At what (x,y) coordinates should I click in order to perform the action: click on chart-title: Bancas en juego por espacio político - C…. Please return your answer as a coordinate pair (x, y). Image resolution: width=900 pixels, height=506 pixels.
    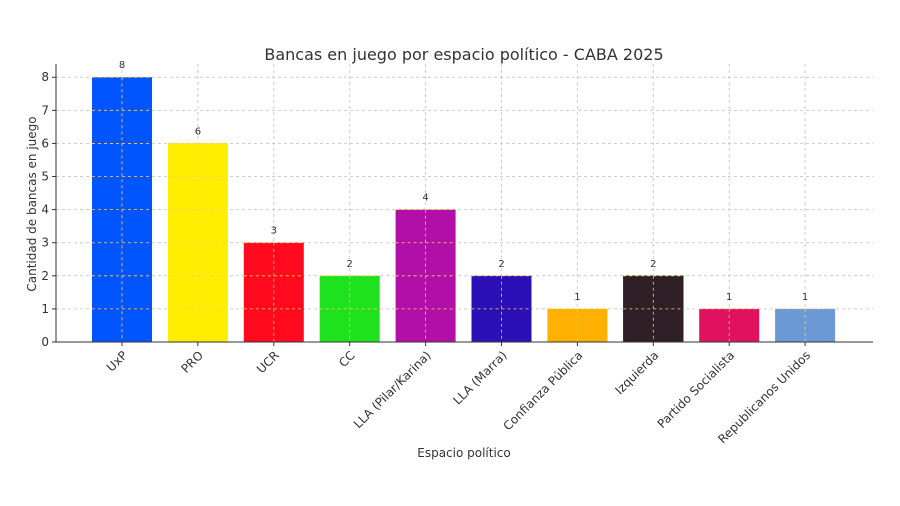
    Looking at the image, I should click on (463, 54).